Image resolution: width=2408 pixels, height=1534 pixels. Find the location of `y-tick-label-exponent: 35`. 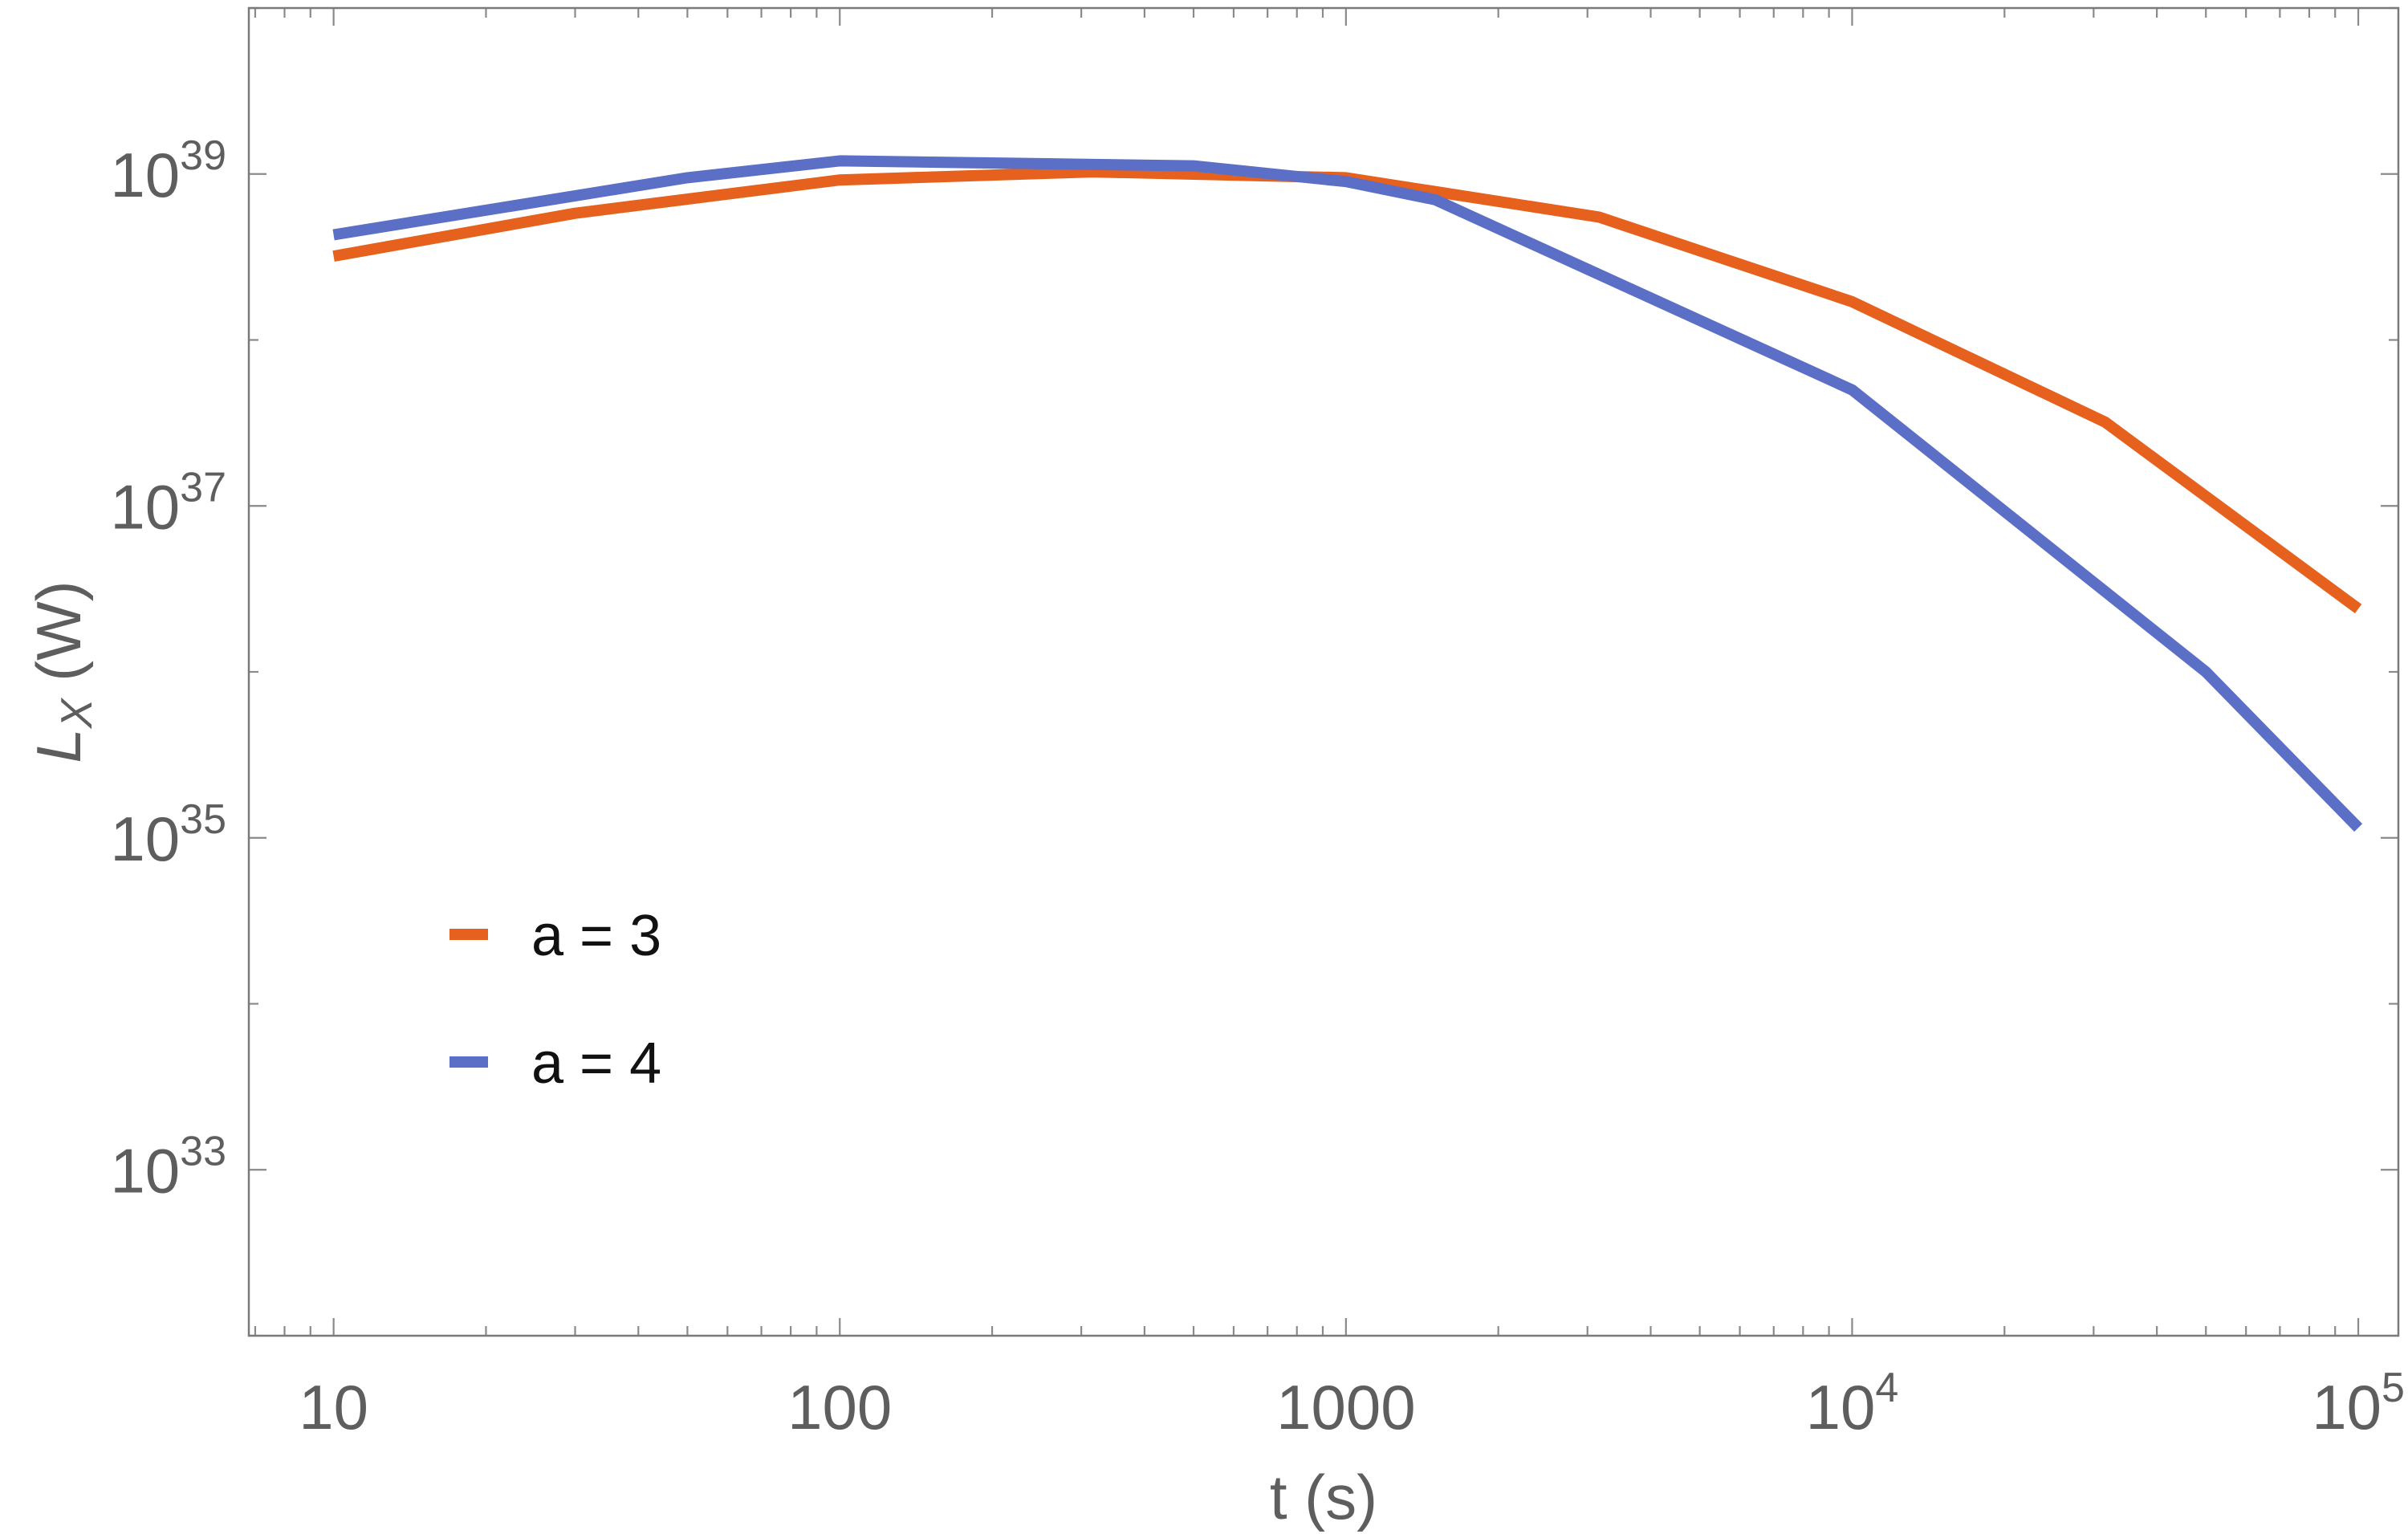

y-tick-label-exponent: 35 is located at coordinates (203, 819).